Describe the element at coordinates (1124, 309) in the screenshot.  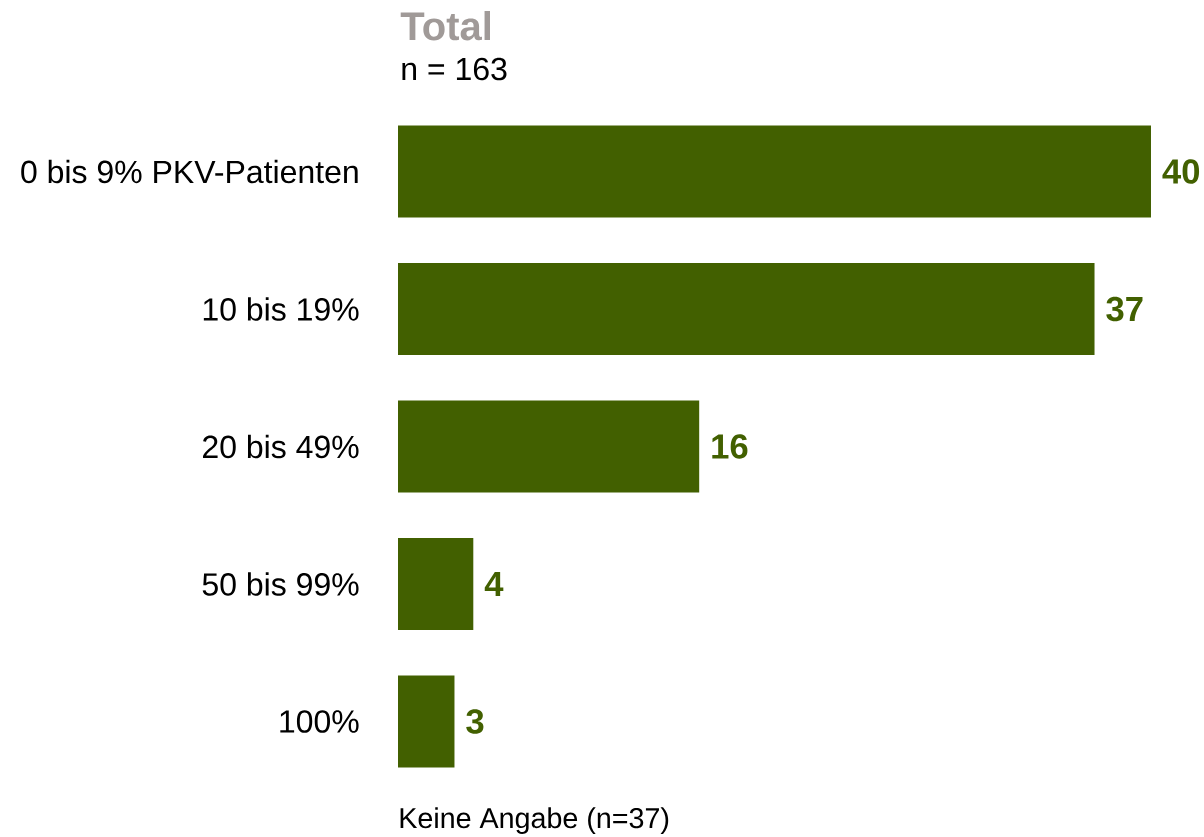
I see `data-label: 37` at that location.